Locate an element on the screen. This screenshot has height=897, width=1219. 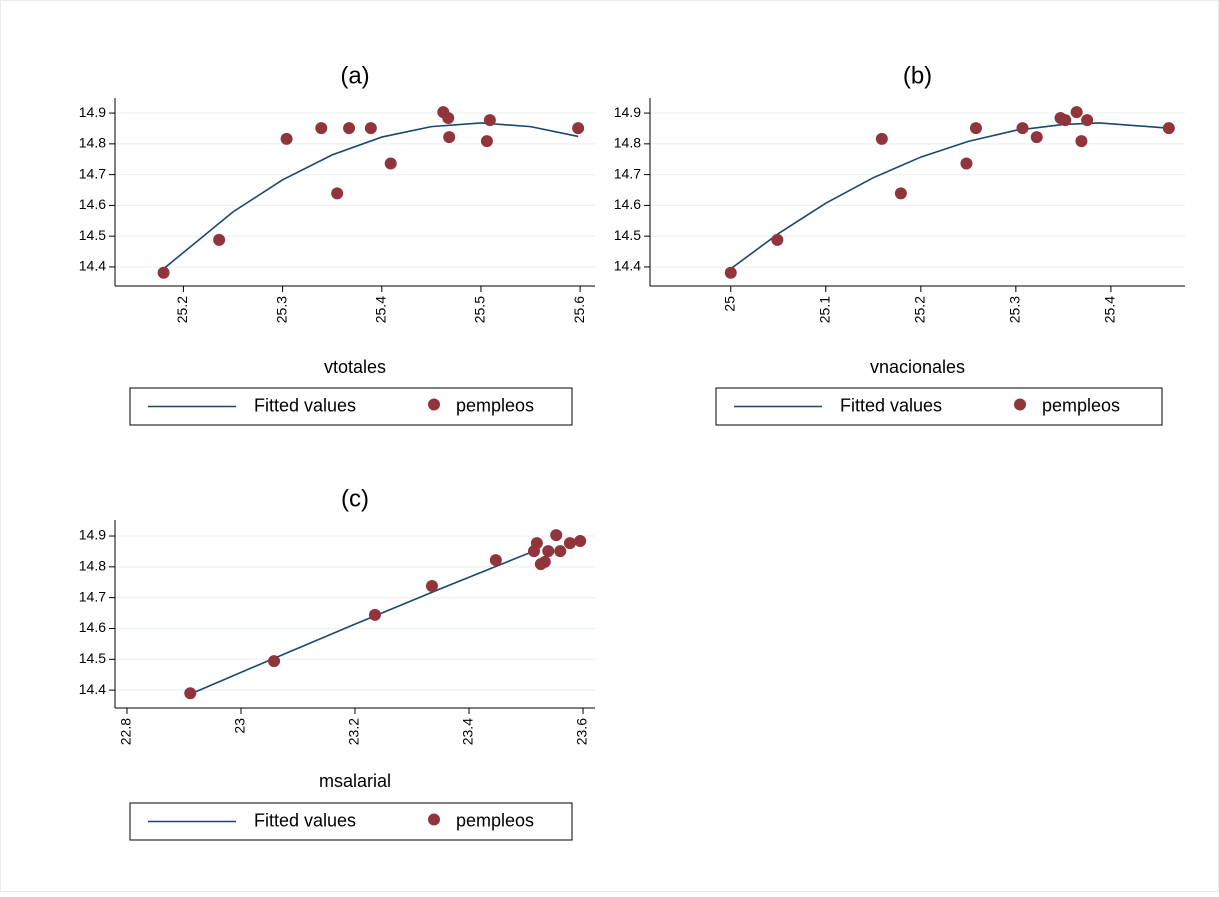
x-axis-label: vnacionales is located at coordinates (917, 367).